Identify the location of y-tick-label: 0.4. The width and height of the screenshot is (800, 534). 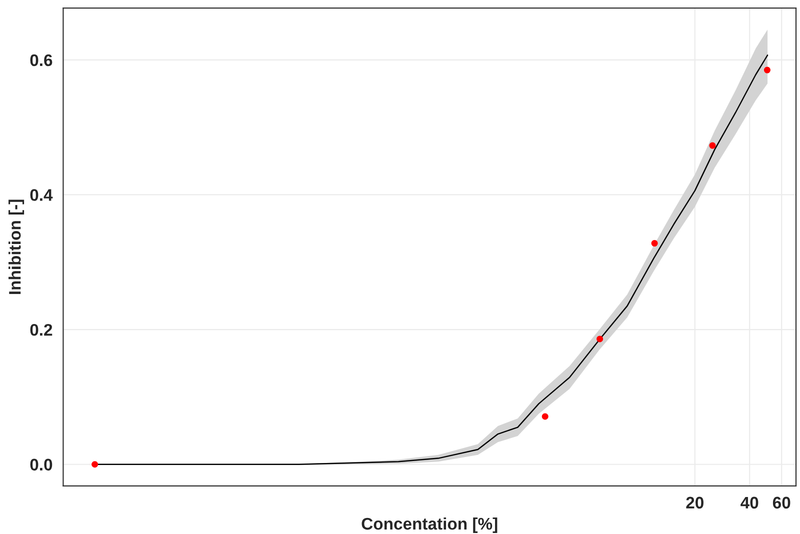
(41, 195).